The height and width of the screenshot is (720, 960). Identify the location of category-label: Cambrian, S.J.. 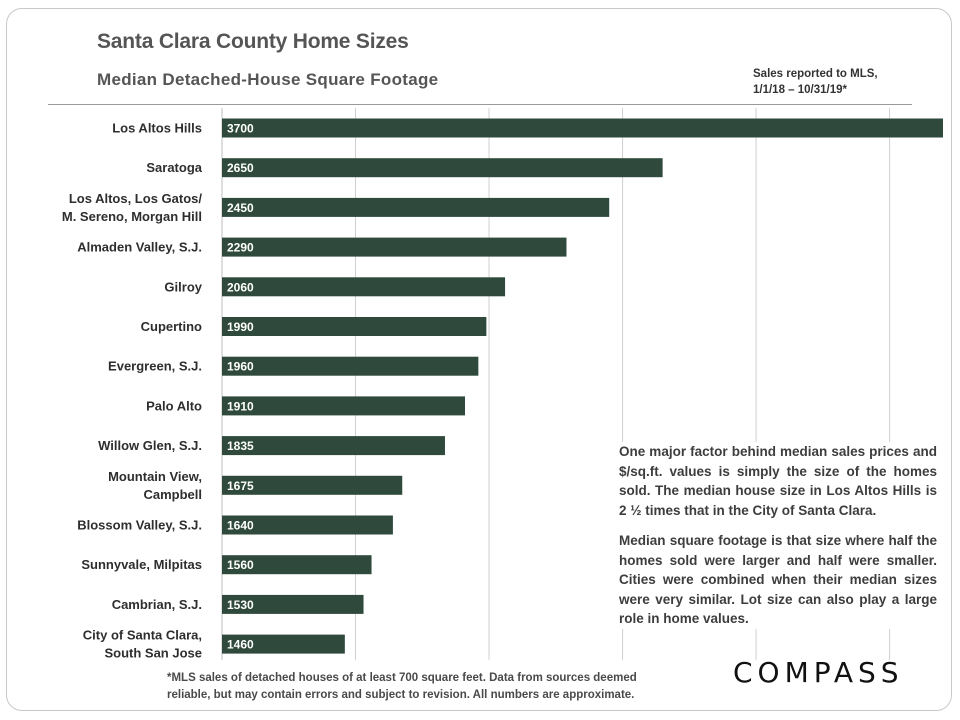
(157, 604).